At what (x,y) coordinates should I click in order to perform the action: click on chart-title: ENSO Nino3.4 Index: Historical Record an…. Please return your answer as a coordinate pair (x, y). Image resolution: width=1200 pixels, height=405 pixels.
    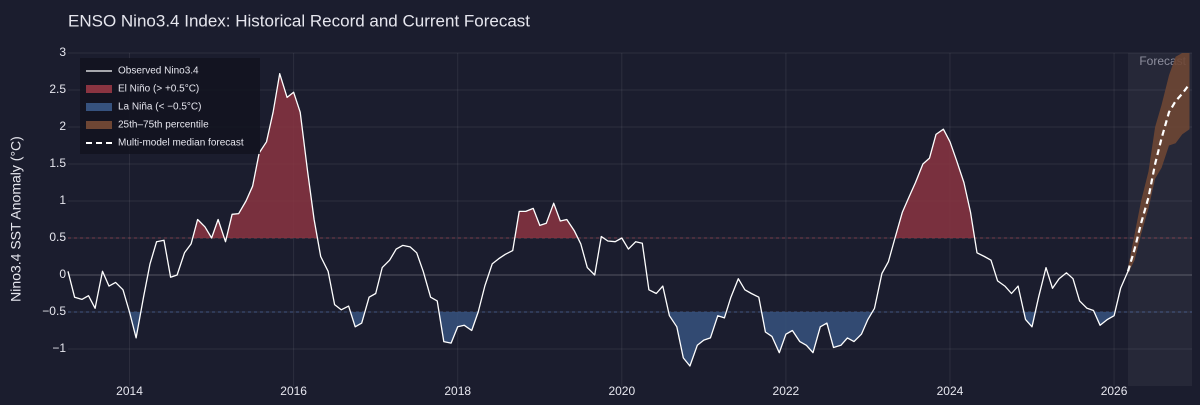
    Looking at the image, I should click on (299, 20).